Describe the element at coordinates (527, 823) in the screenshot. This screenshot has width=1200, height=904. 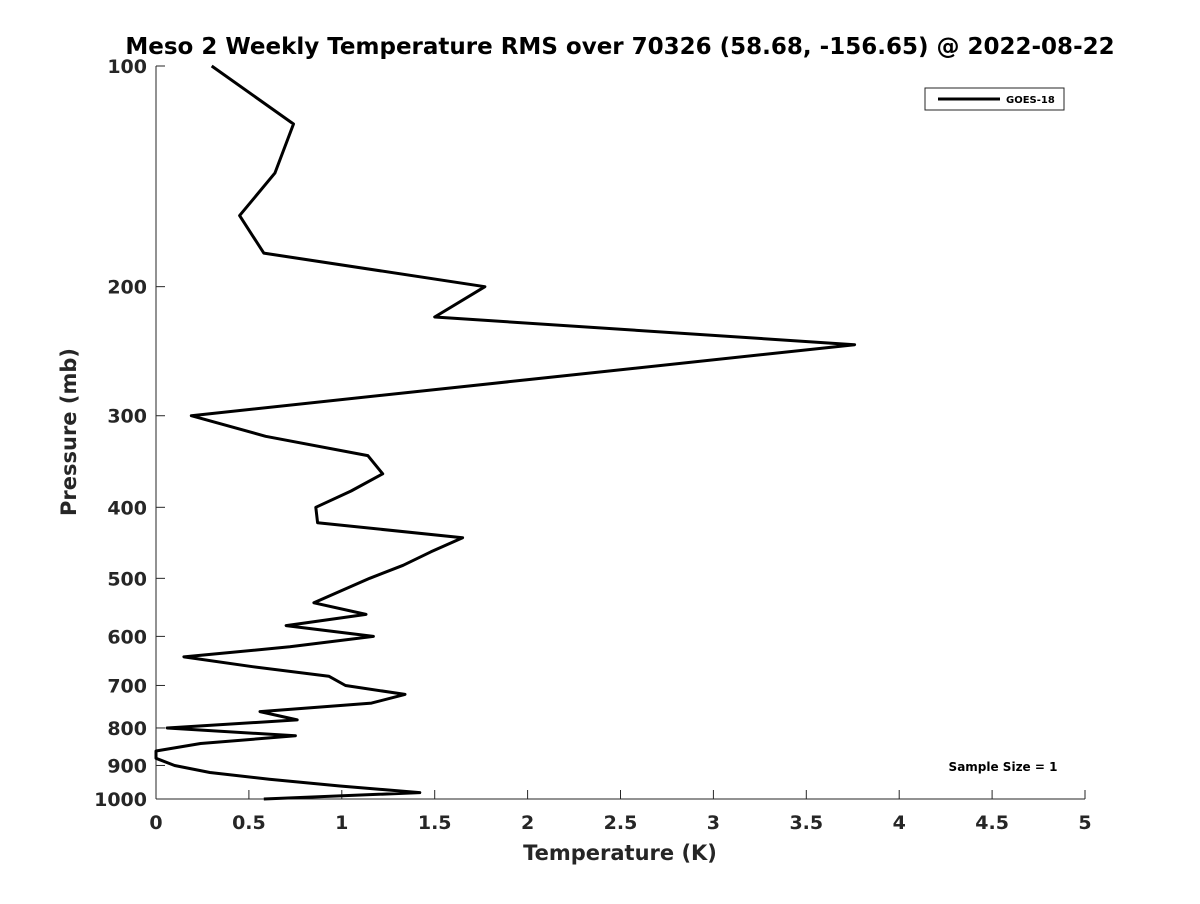
I see `x-tick-label: 2` at that location.